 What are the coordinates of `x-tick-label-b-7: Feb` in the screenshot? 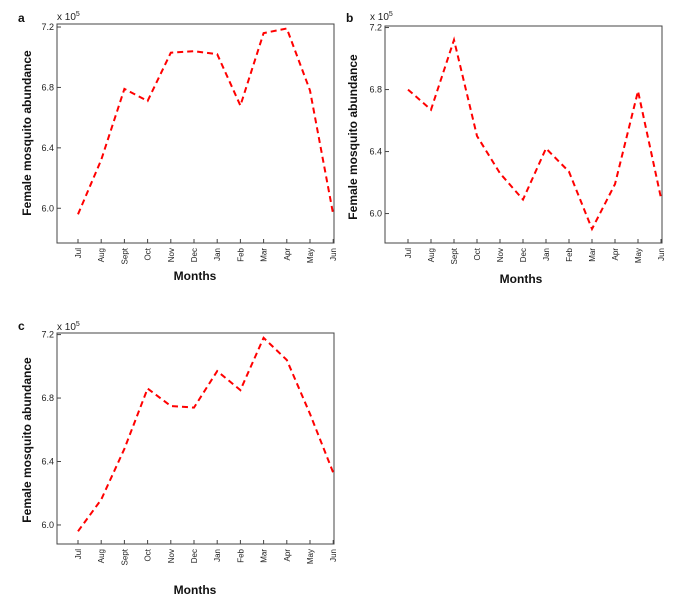 It's located at (569, 254).